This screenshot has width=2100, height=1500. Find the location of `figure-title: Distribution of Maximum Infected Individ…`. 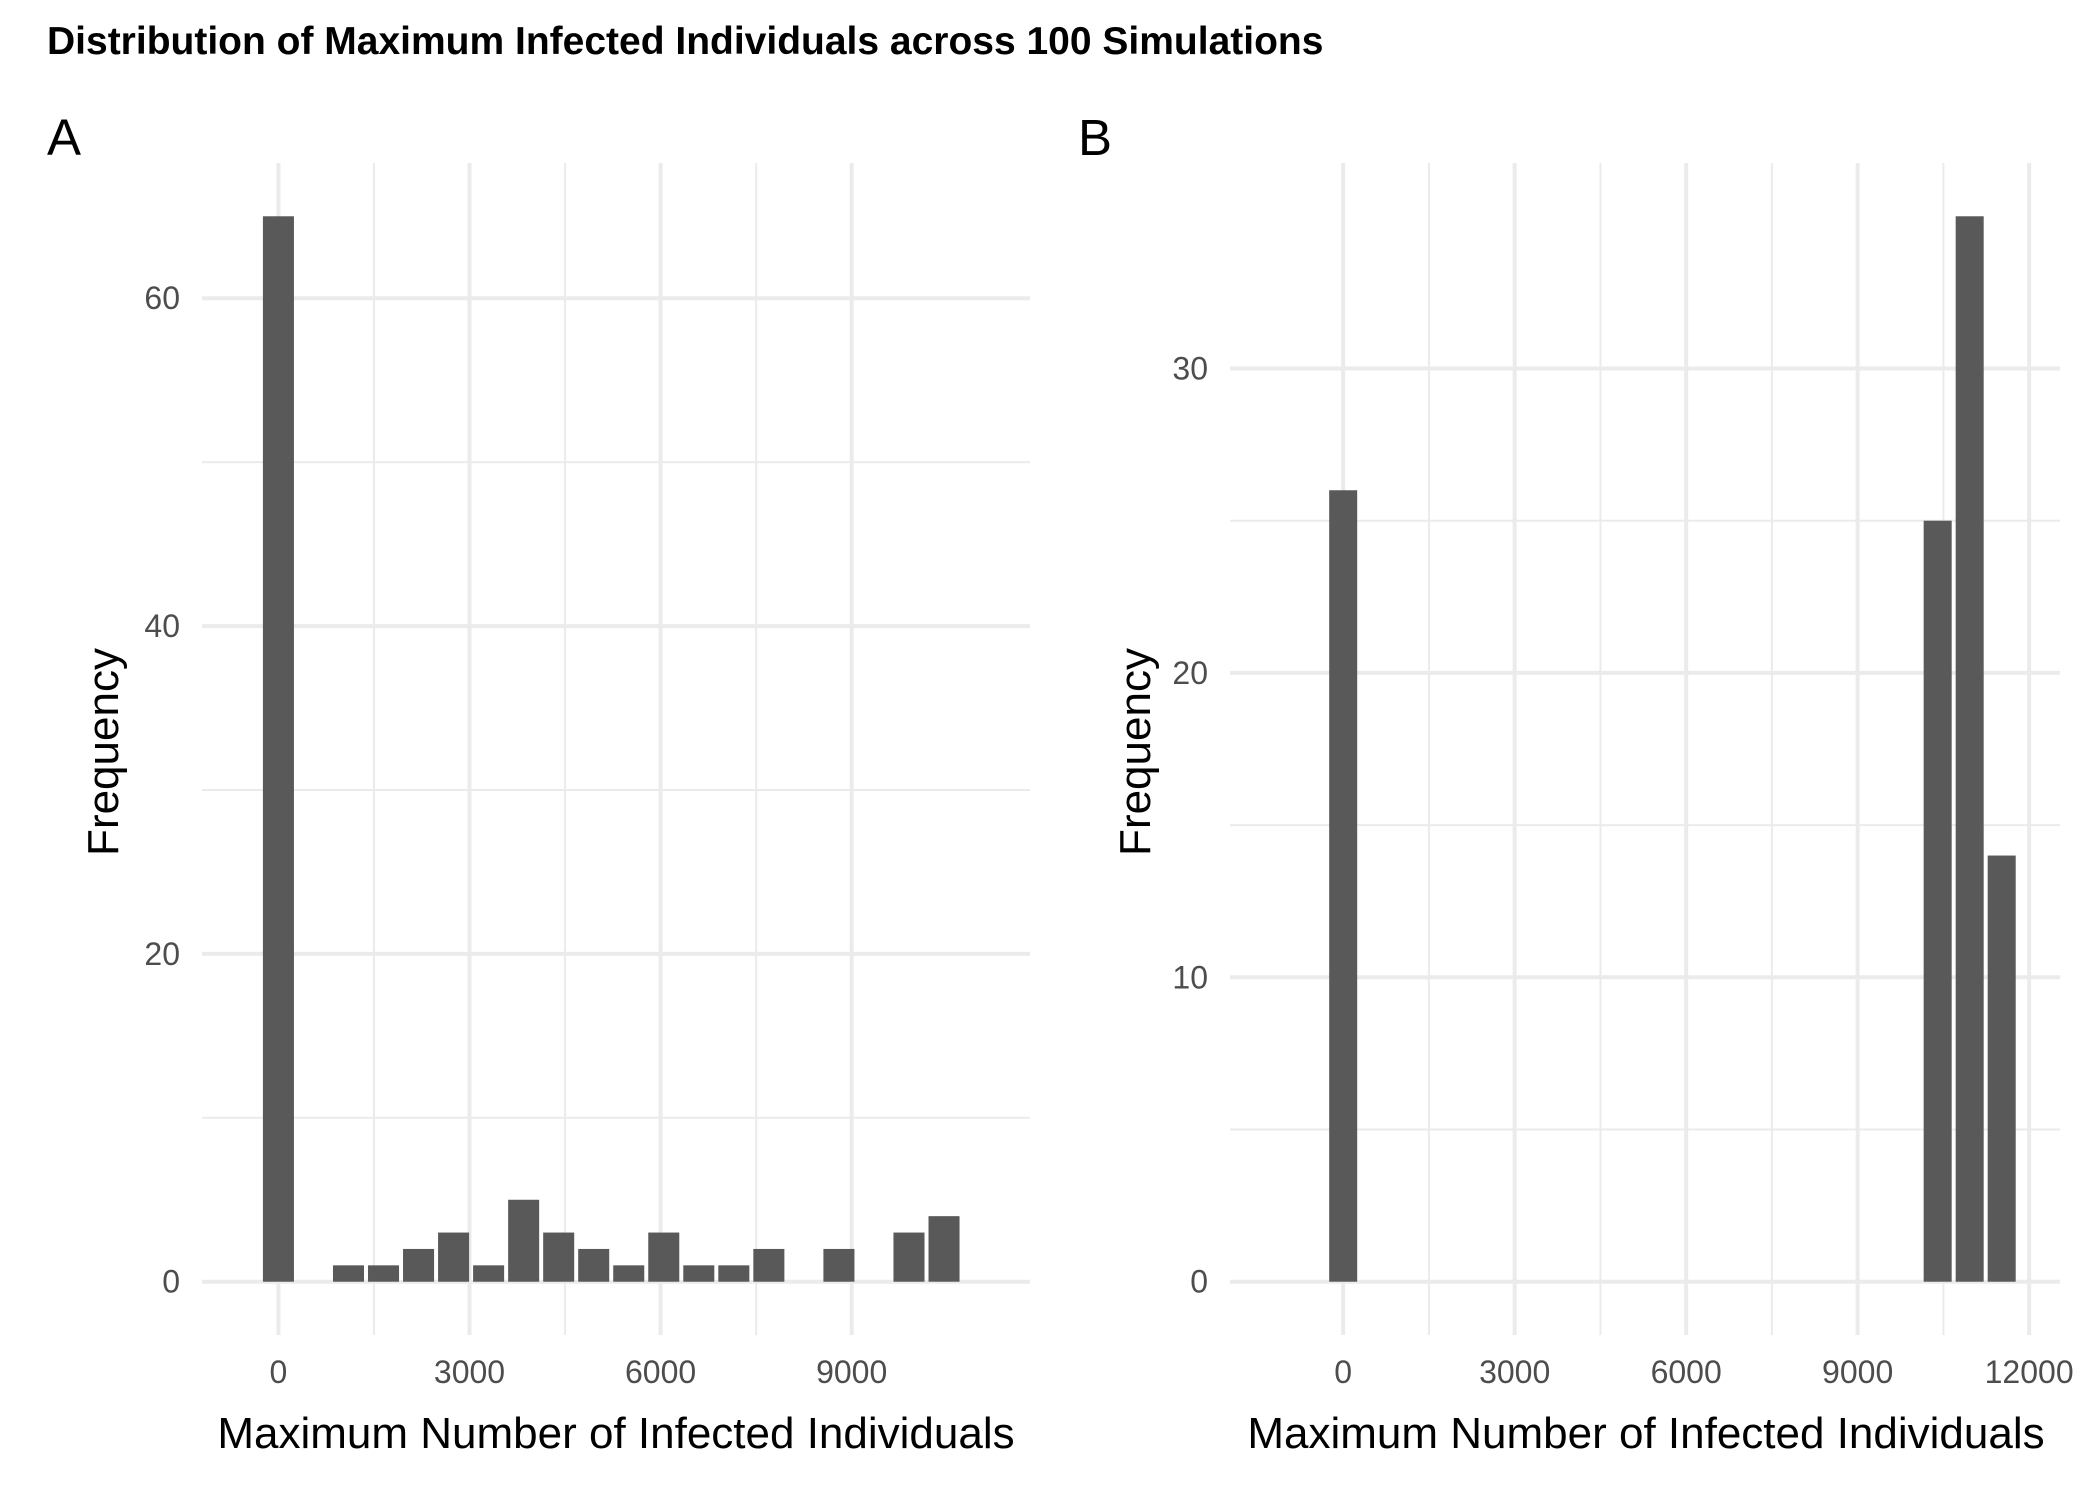

figure-title: Distribution of Maximum Infected Individ… is located at coordinates (685, 41).